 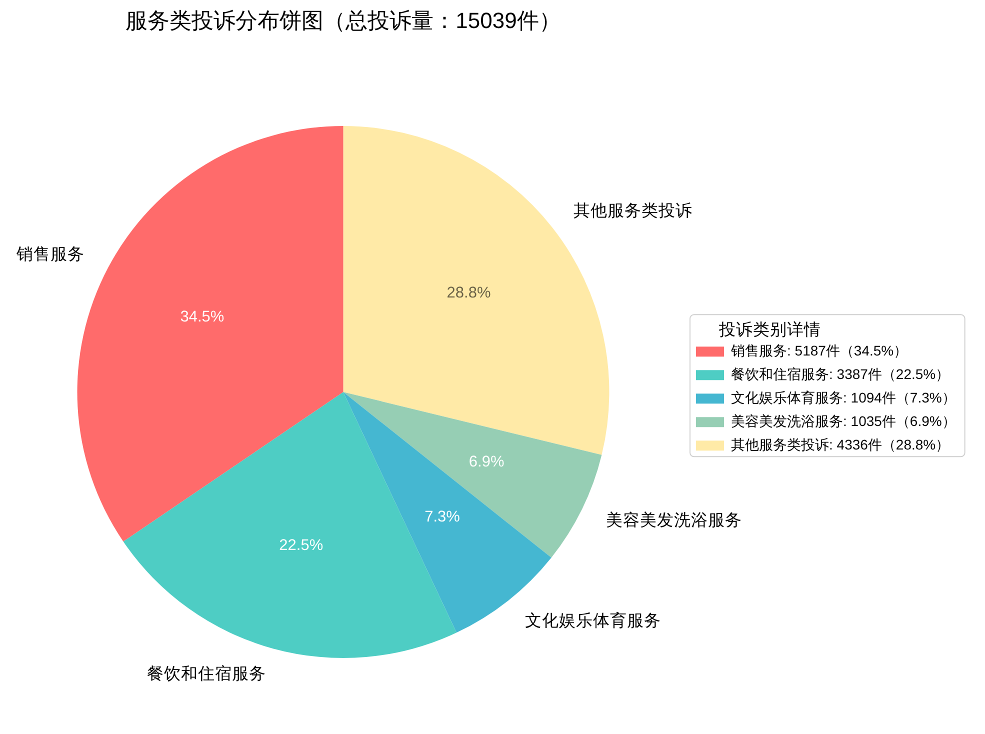 What do you see at coordinates (899, 421) in the screenshot?
I see `text: : 1035件（6.9%）` at bounding box center [899, 421].